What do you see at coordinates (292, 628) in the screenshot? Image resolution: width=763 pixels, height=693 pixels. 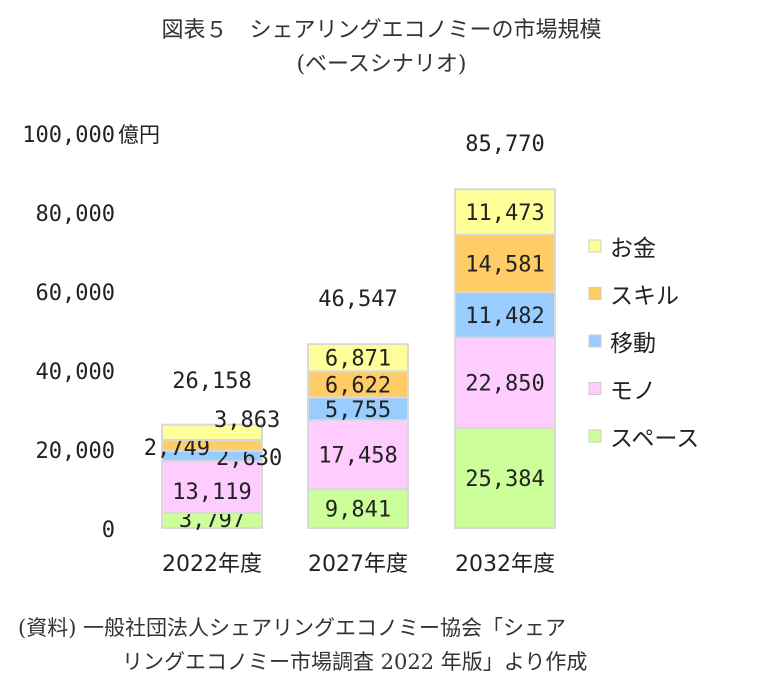 I see `source-note-line-1: (資料) 一般社団法人シェアリングエコノミー協会「シェア` at bounding box center [292, 628].